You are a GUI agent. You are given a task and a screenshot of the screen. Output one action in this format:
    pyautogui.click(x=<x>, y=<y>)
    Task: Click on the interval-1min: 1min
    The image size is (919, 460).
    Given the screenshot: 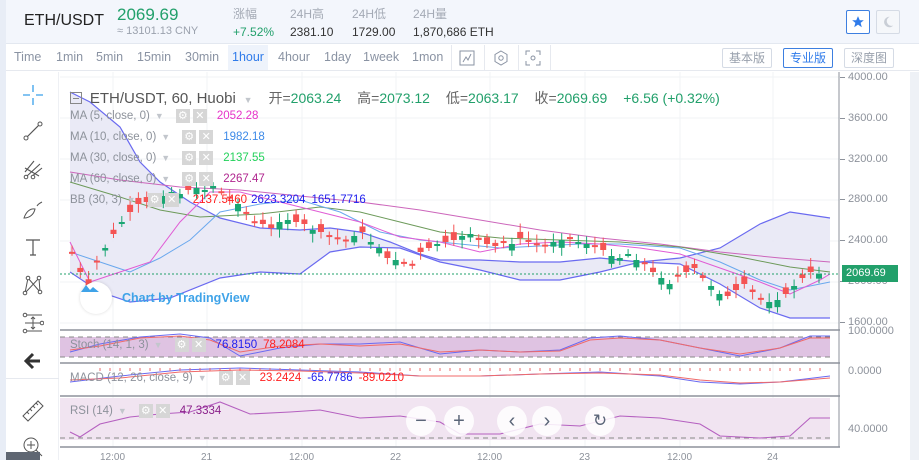 What is the action you would take?
    pyautogui.click(x=70, y=57)
    